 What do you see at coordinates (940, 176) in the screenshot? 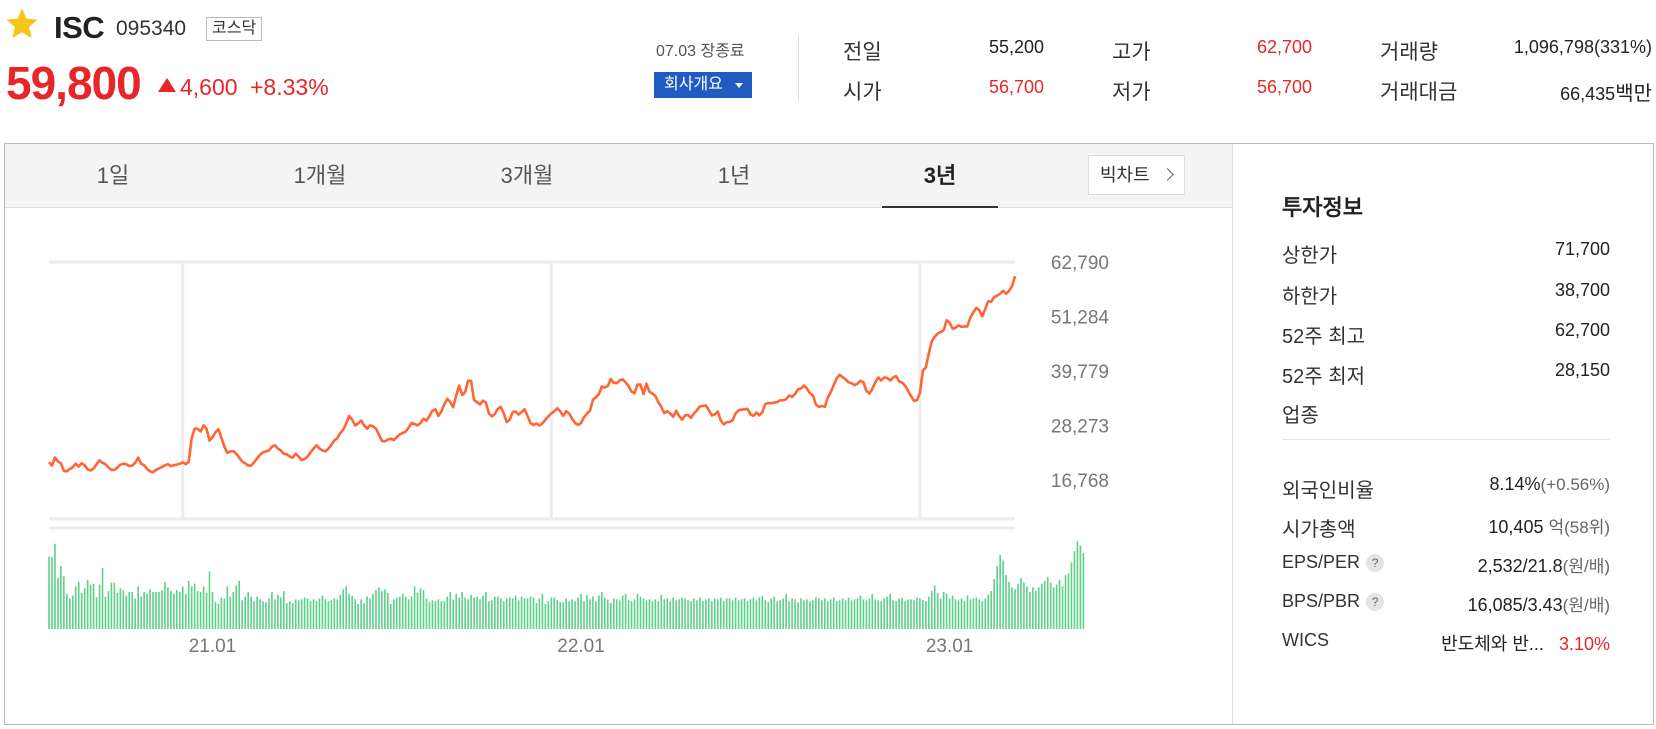
I see `tab-3year: 3년` at bounding box center [940, 176].